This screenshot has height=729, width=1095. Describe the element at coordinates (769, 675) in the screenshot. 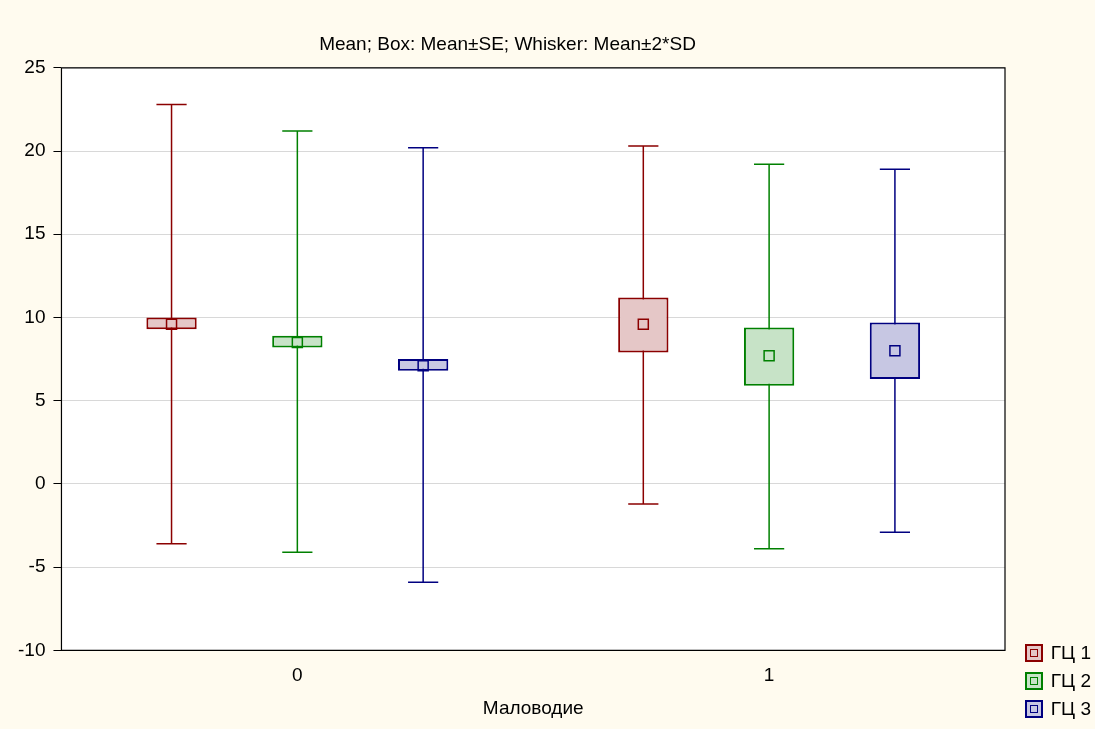

I see `x-tick-label: 1` at that location.